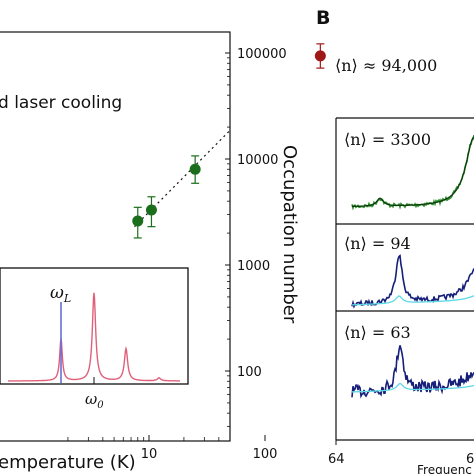 The image size is (474, 474). What do you see at coordinates (262, 54) in the screenshot?
I see `y-tick-label: 100000` at bounding box center [262, 54].